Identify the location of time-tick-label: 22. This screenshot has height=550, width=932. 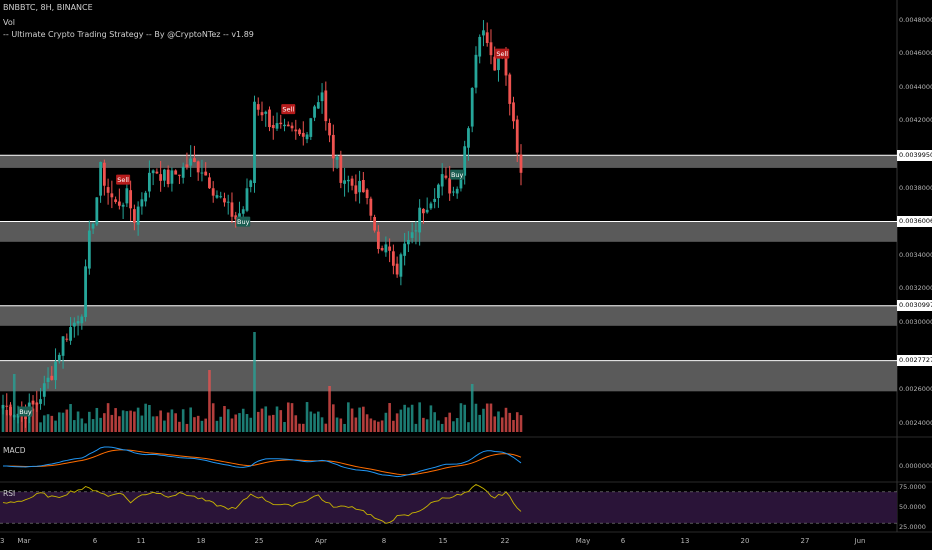
(505, 541).